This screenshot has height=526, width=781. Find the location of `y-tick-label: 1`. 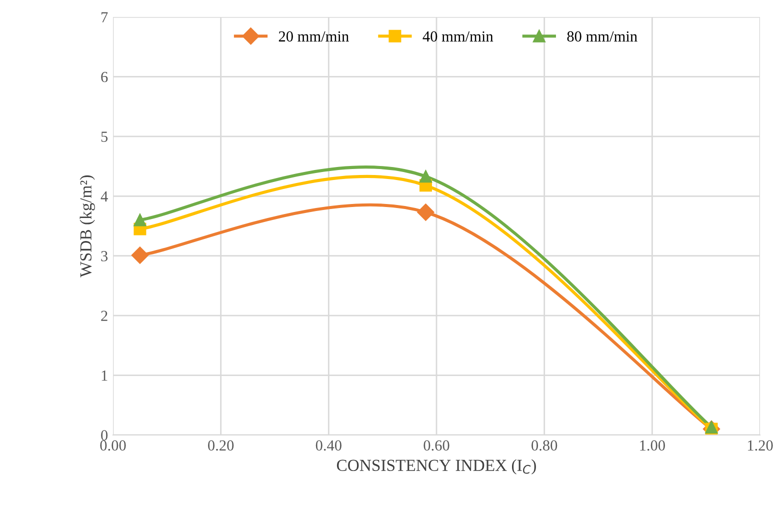

y-tick-label: 1 is located at coordinates (105, 375).